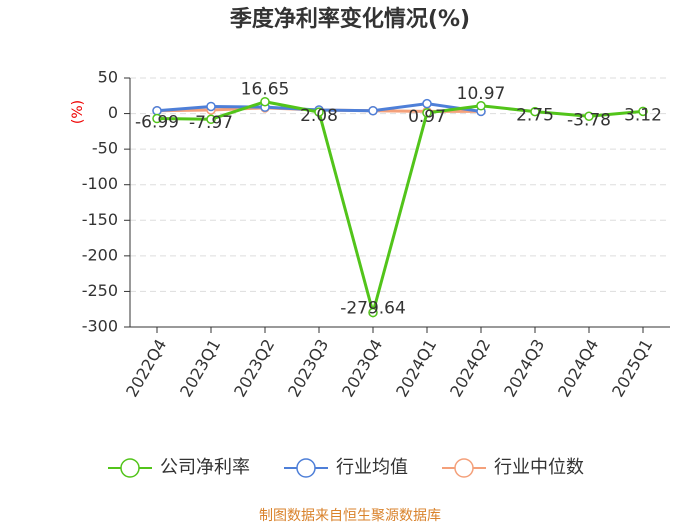 The width and height of the screenshot is (700, 525). I want to click on data-label: 2.08, so click(319, 116).